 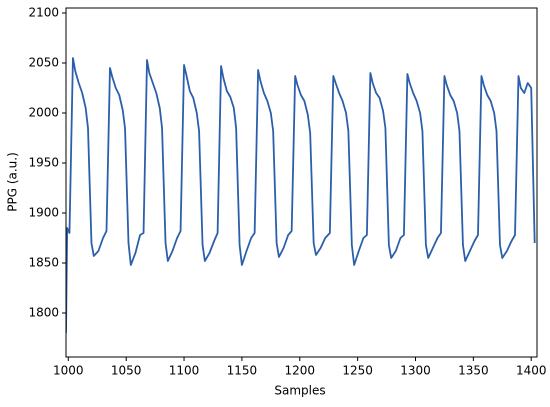 I want to click on x-tick-label: 1400, so click(x=531, y=371).